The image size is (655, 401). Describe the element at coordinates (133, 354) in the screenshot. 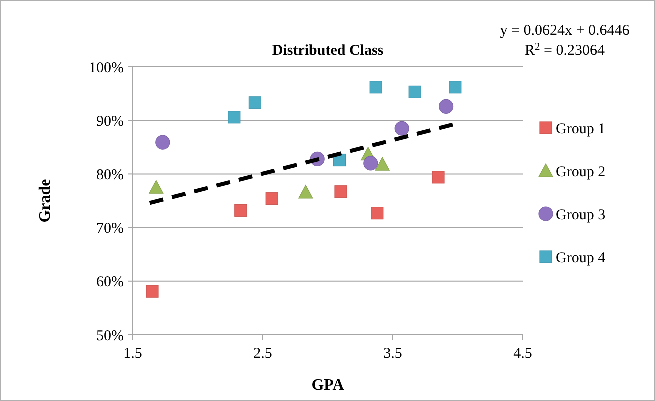

I see `x-tick-label: 1.5` at that location.